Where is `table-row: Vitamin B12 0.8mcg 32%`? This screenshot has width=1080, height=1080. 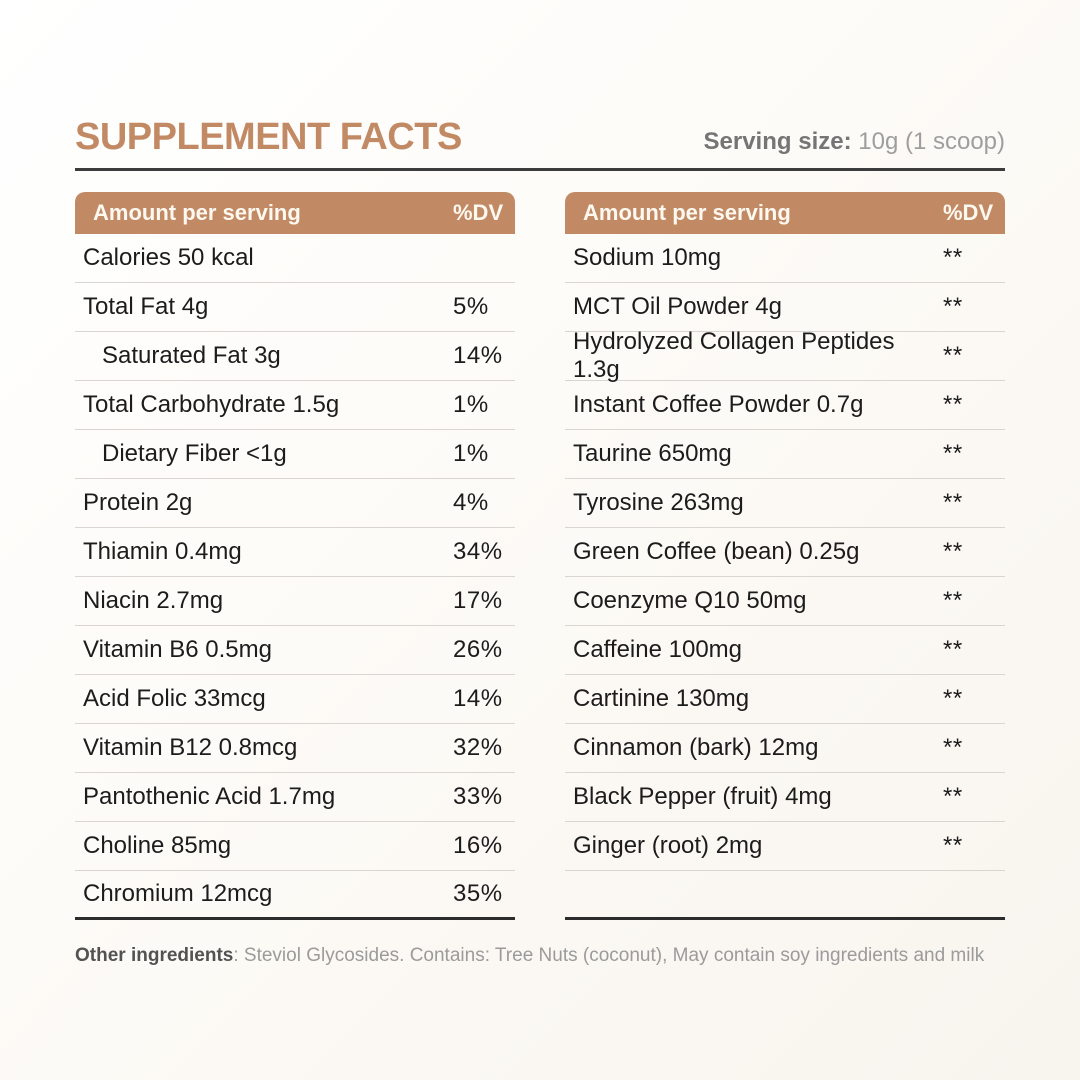
table-row: Vitamin B12 0.8mcg 32% is located at coordinates (295, 748).